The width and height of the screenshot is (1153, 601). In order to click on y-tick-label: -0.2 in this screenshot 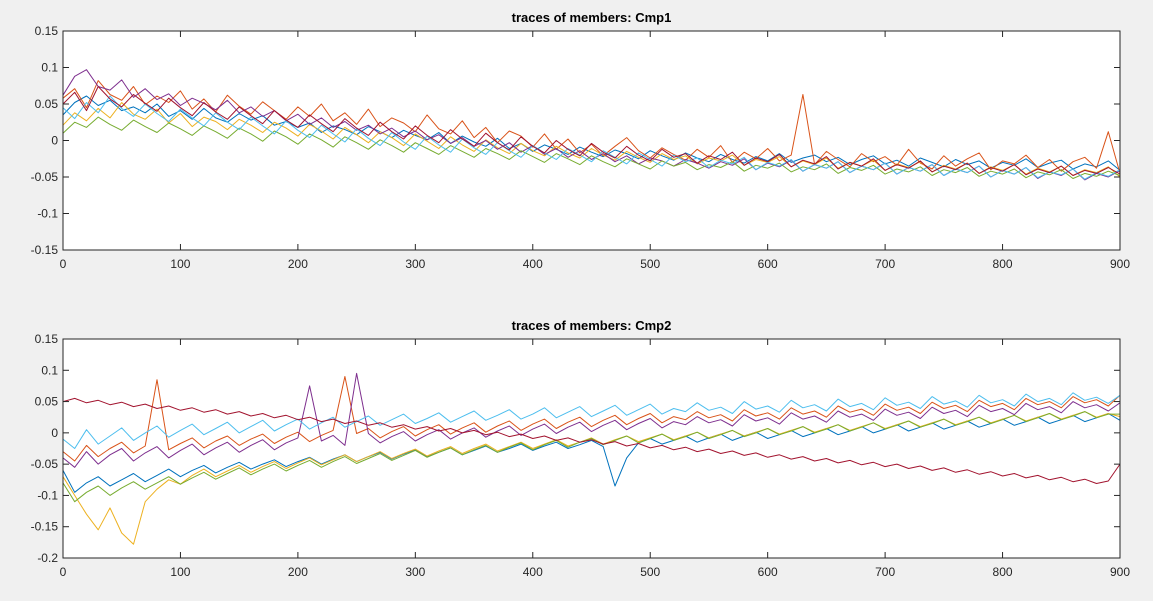, I will do `click(47, 558)`.